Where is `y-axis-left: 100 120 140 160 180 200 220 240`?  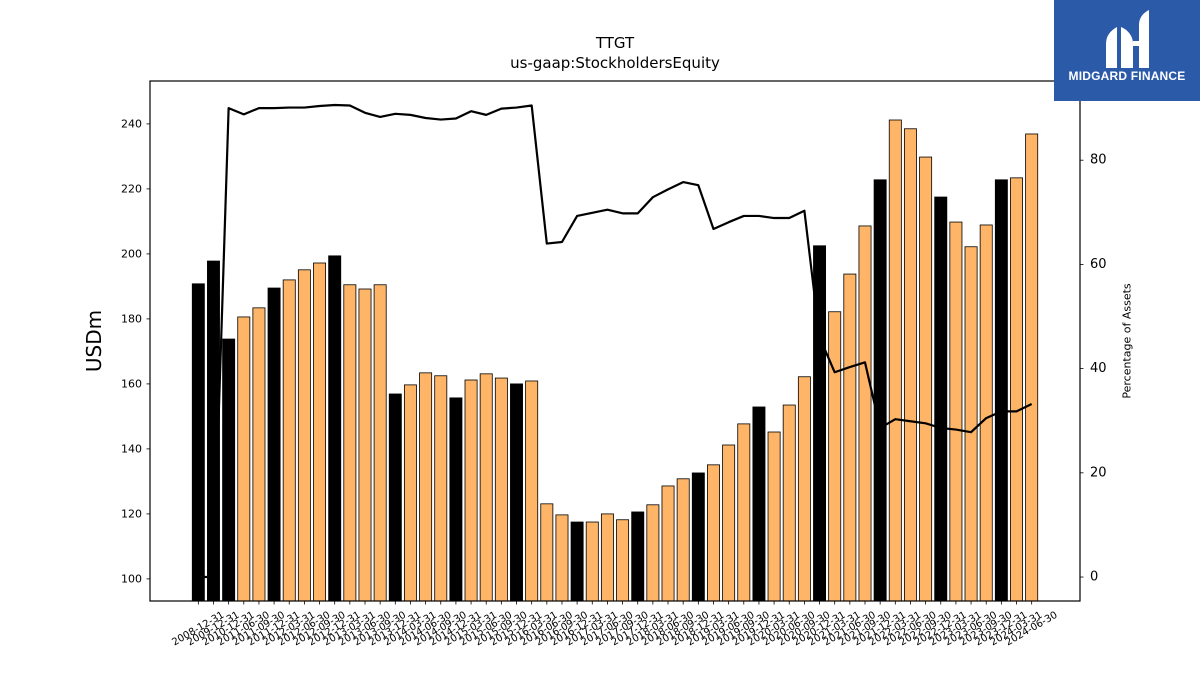 y-axis-left: 100 120 140 160 180 200 220 240 is located at coordinates (135, 351).